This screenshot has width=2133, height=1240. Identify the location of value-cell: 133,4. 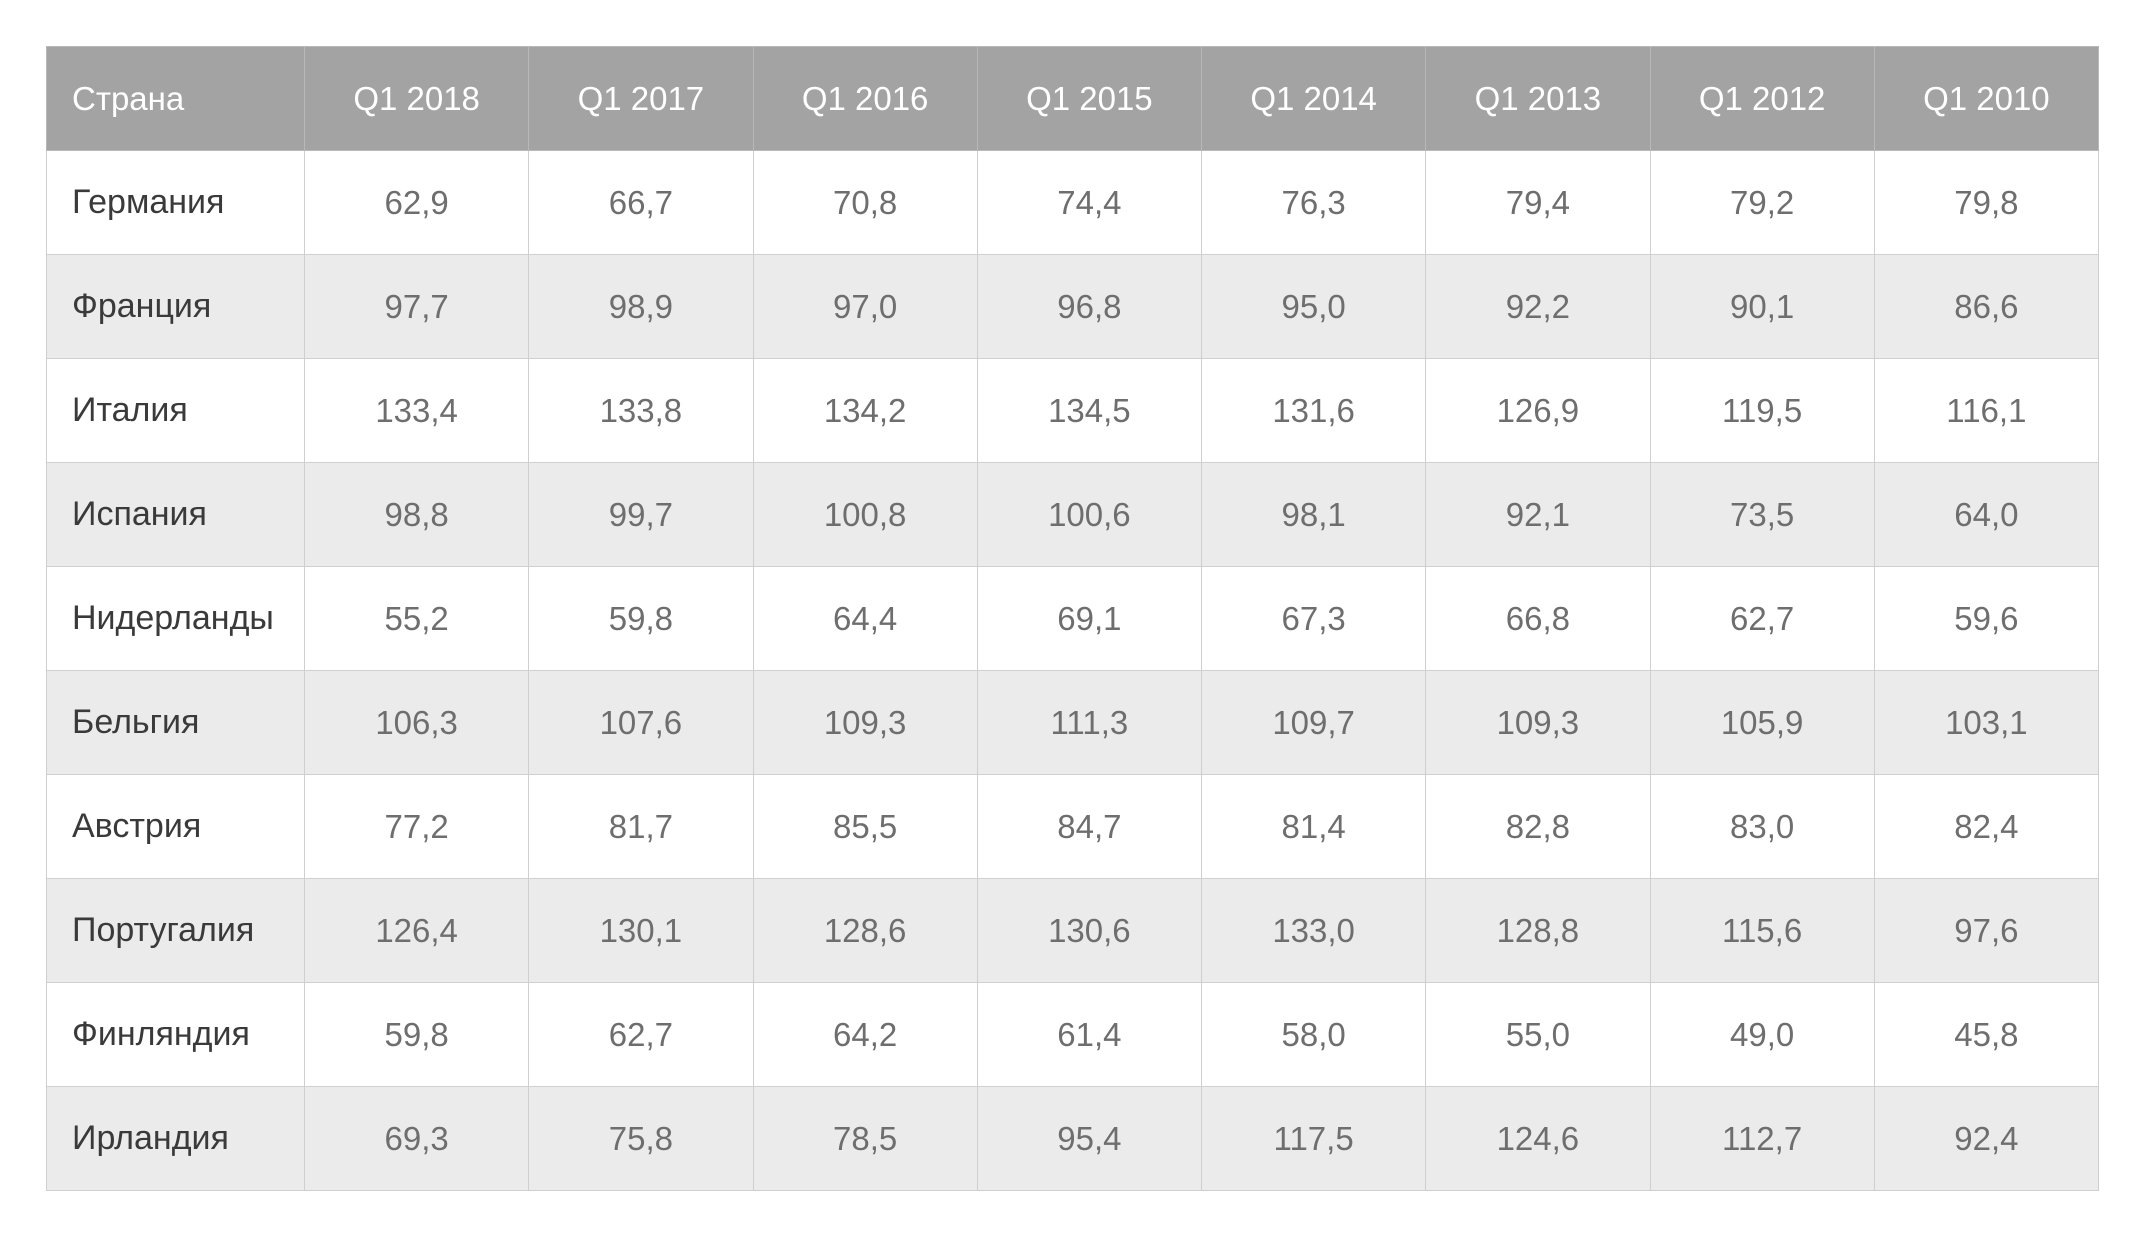
(416, 410).